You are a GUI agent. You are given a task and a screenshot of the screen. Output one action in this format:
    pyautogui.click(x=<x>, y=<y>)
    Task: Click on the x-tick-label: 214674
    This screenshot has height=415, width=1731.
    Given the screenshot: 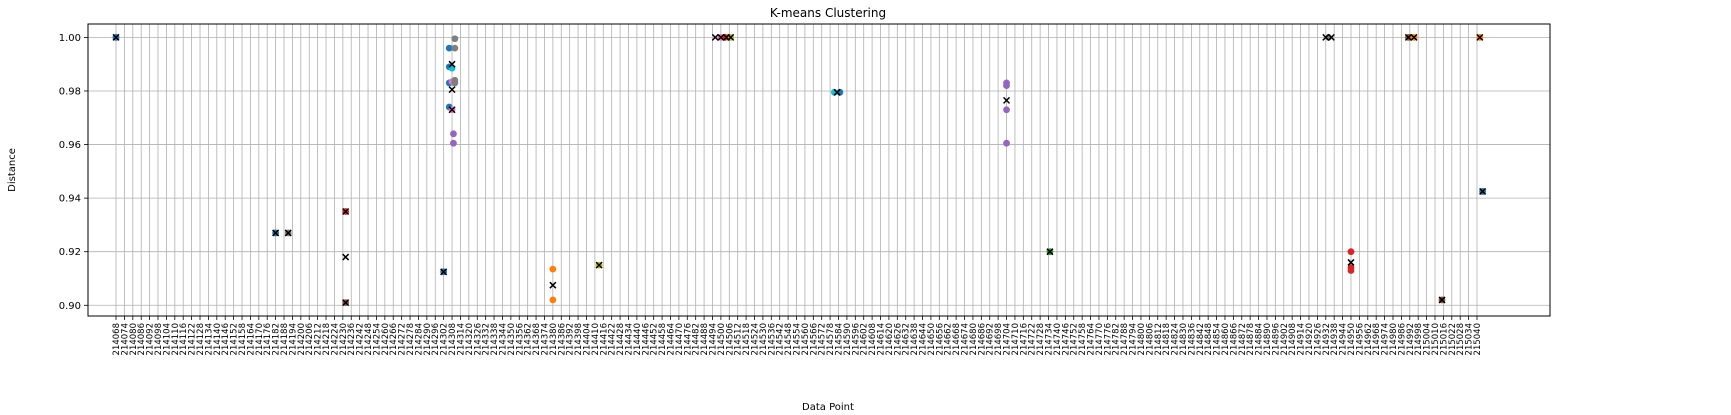 What is the action you would take?
    pyautogui.click(x=966, y=339)
    